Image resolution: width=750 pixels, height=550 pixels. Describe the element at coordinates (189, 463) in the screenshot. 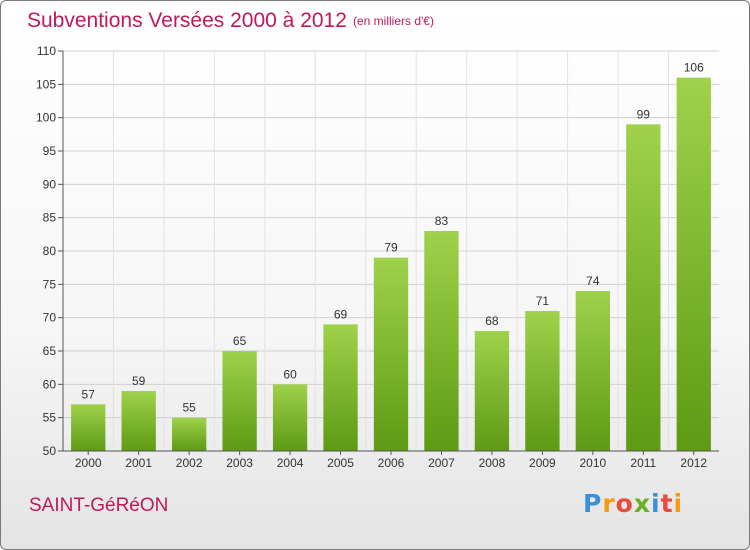

I see `x-tick-label: 2002` at that location.